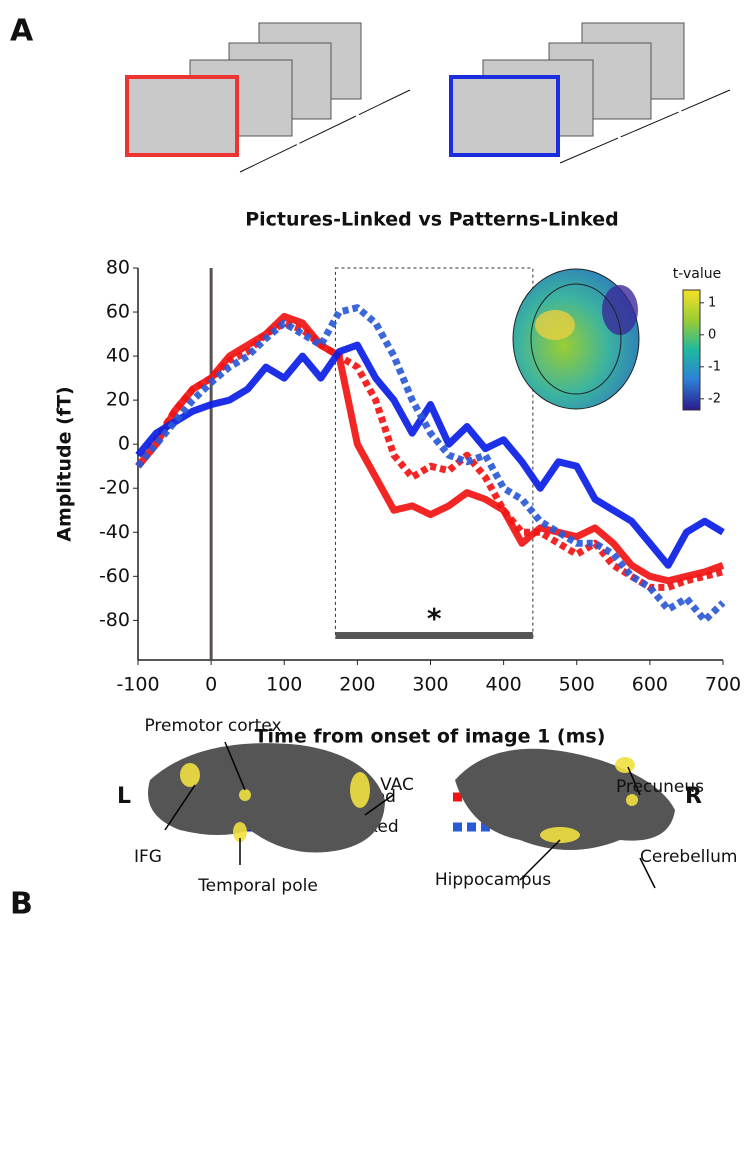 This screenshot has width=744, height=1153. Describe the element at coordinates (148, 857) in the screenshot. I see `region-label: IFG` at that location.